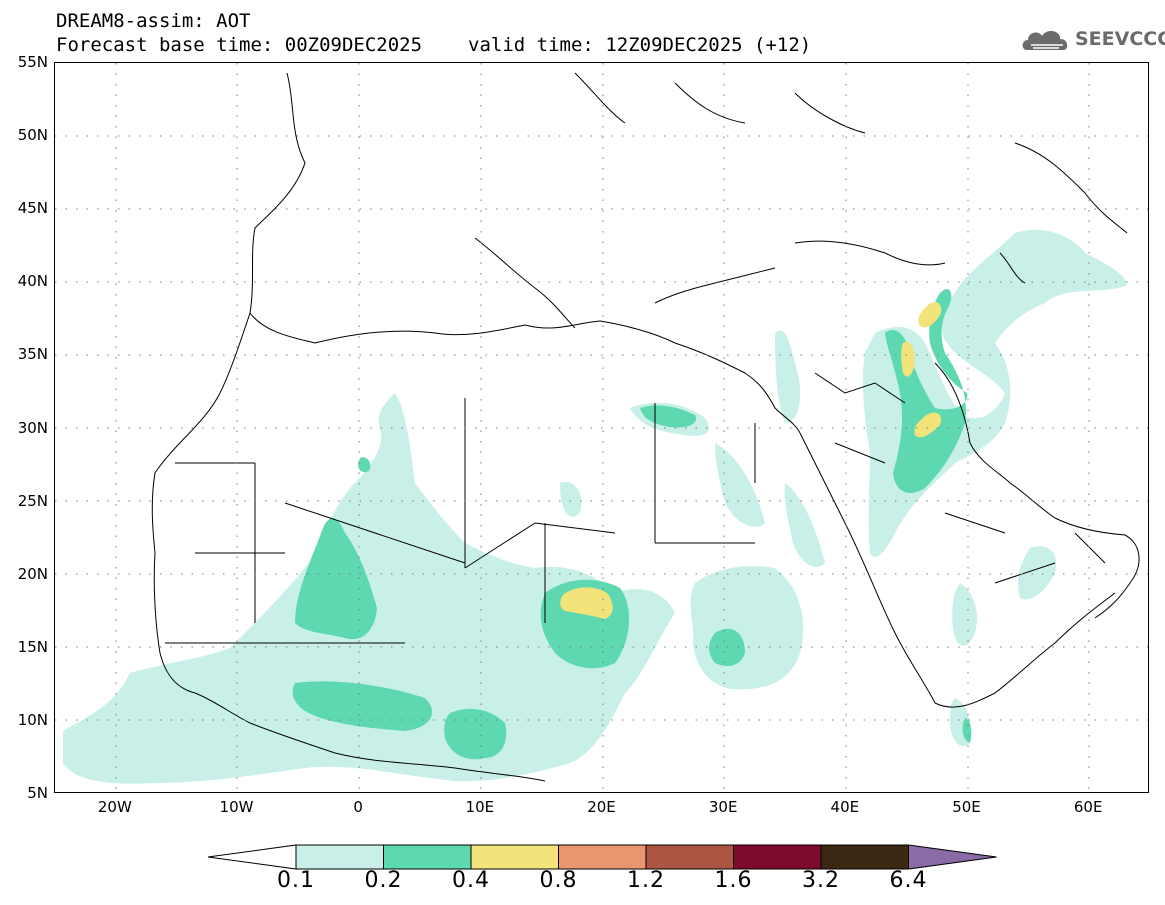 The height and width of the screenshot is (905, 1165). I want to click on lon-tick-label: 10W, so click(236, 807).